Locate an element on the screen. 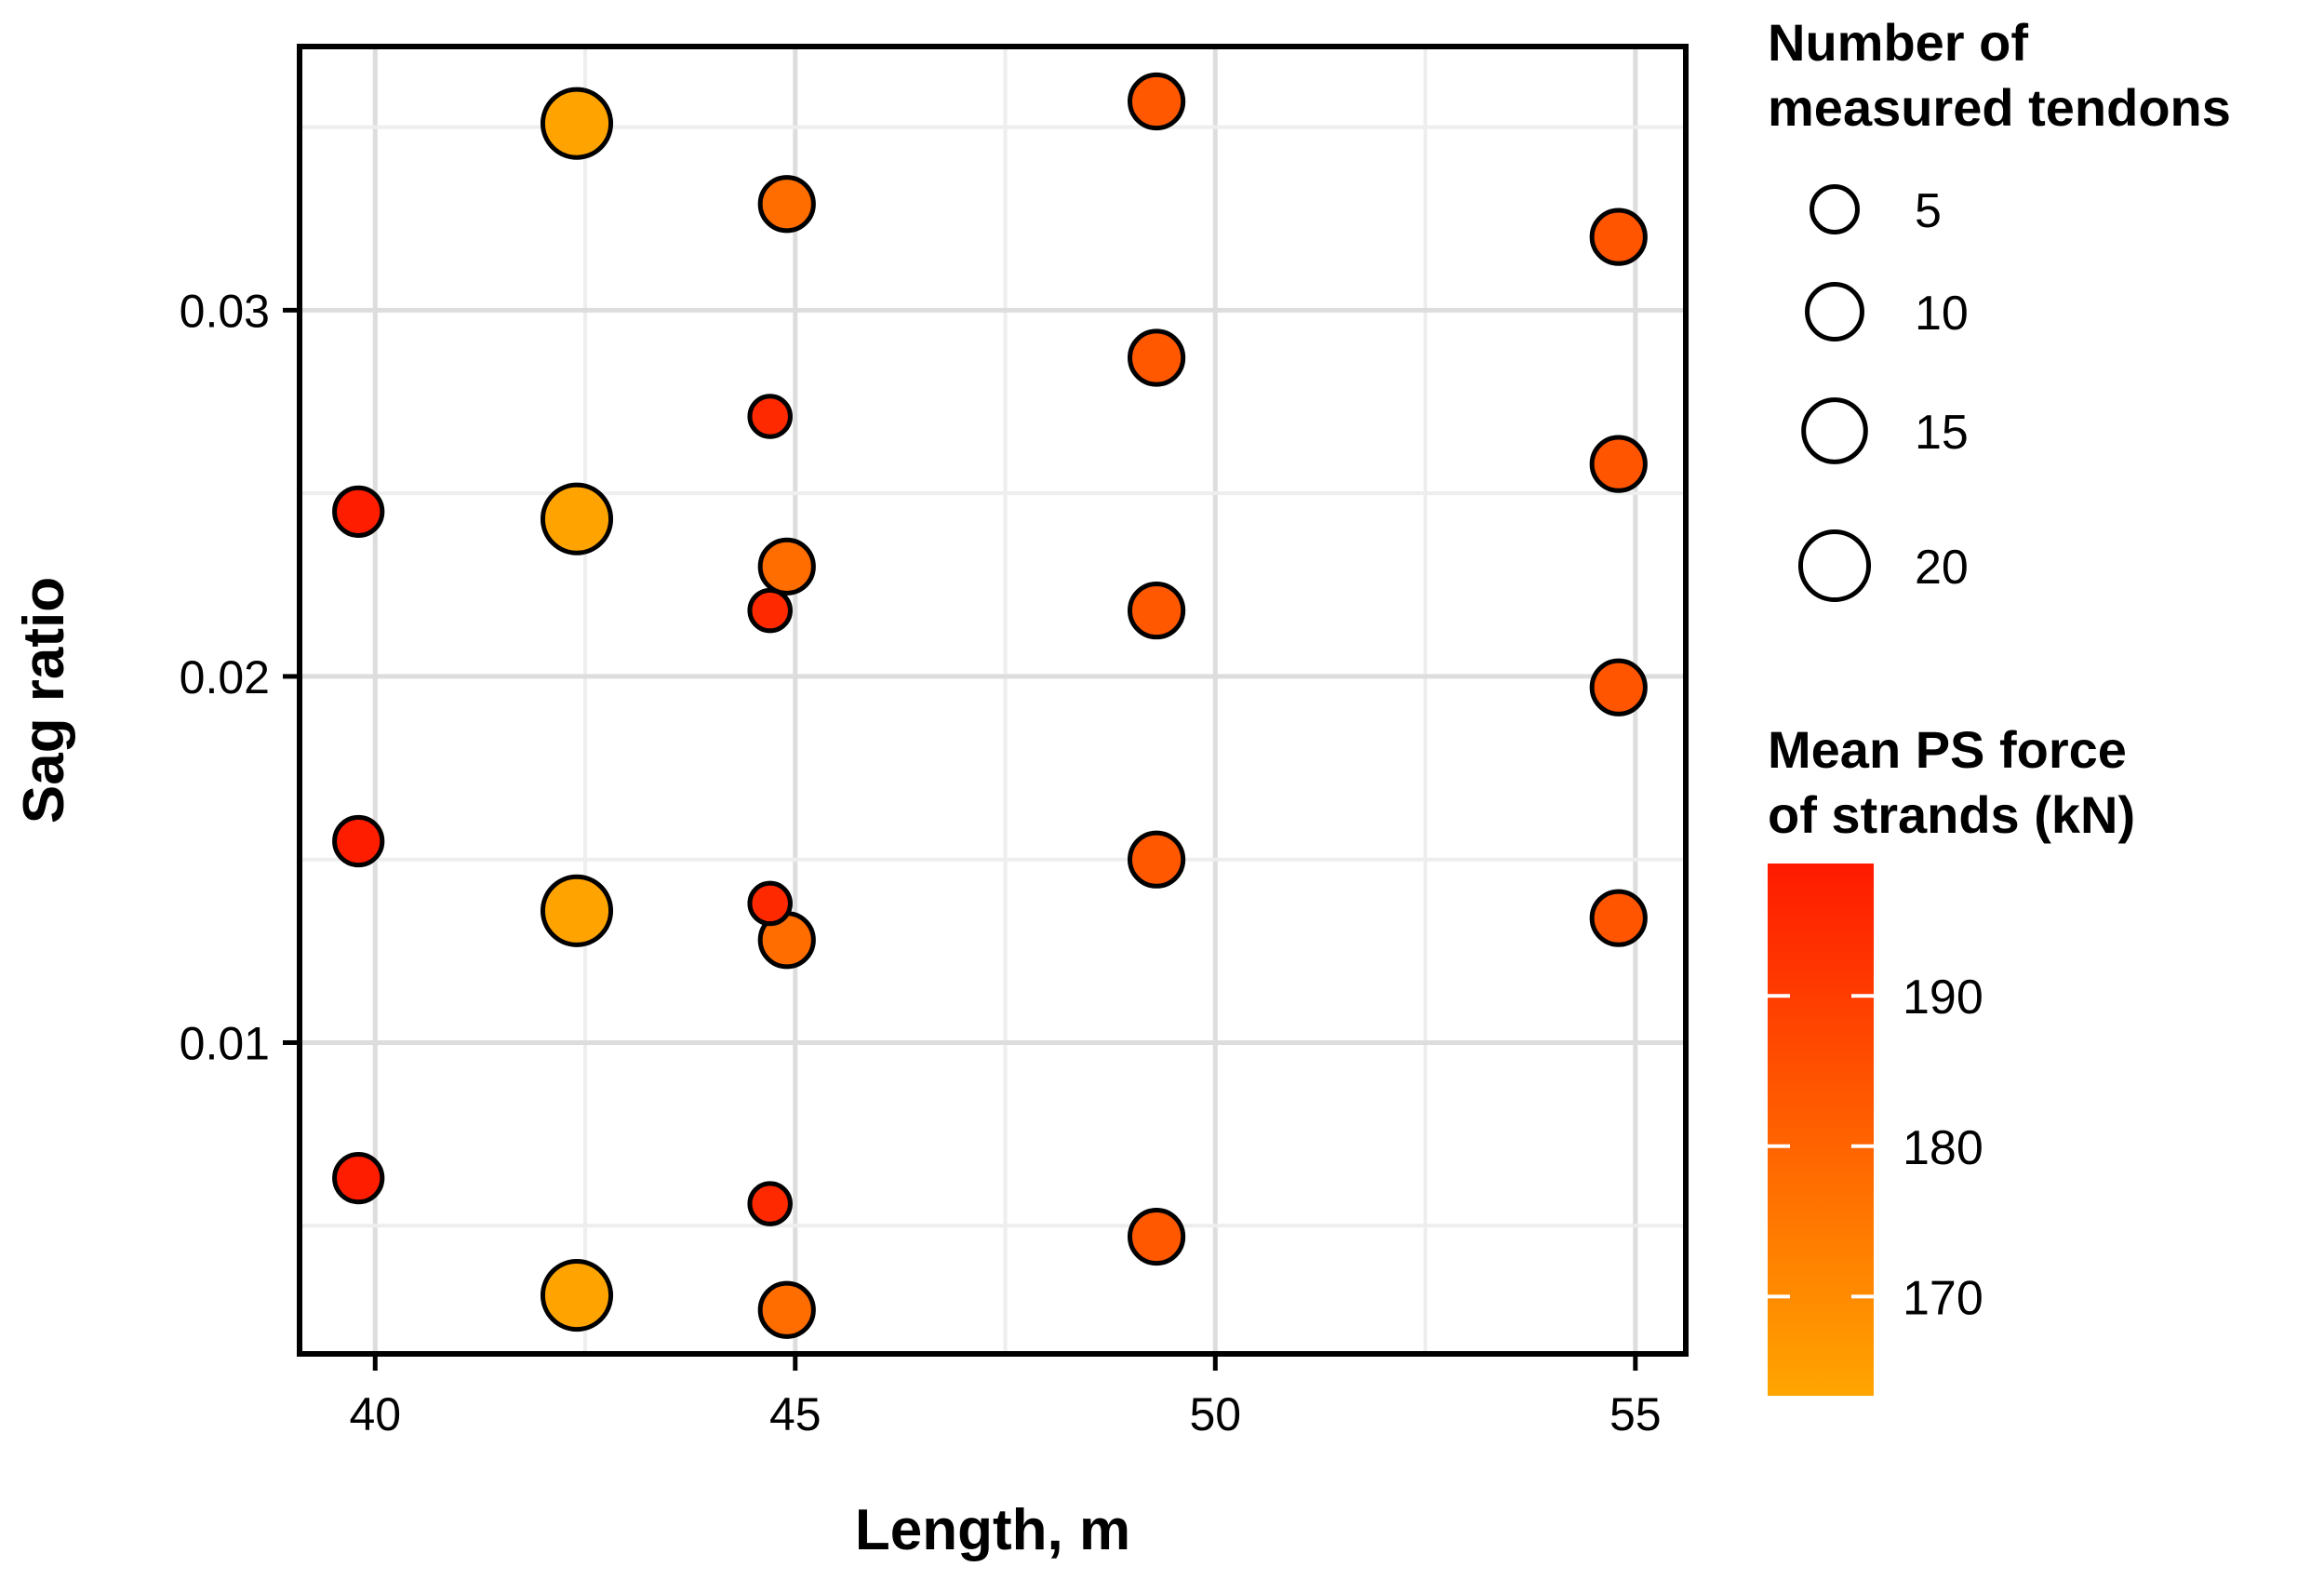 The width and height of the screenshot is (2324, 1580). color-bar-label: 190 is located at coordinates (1943, 997).